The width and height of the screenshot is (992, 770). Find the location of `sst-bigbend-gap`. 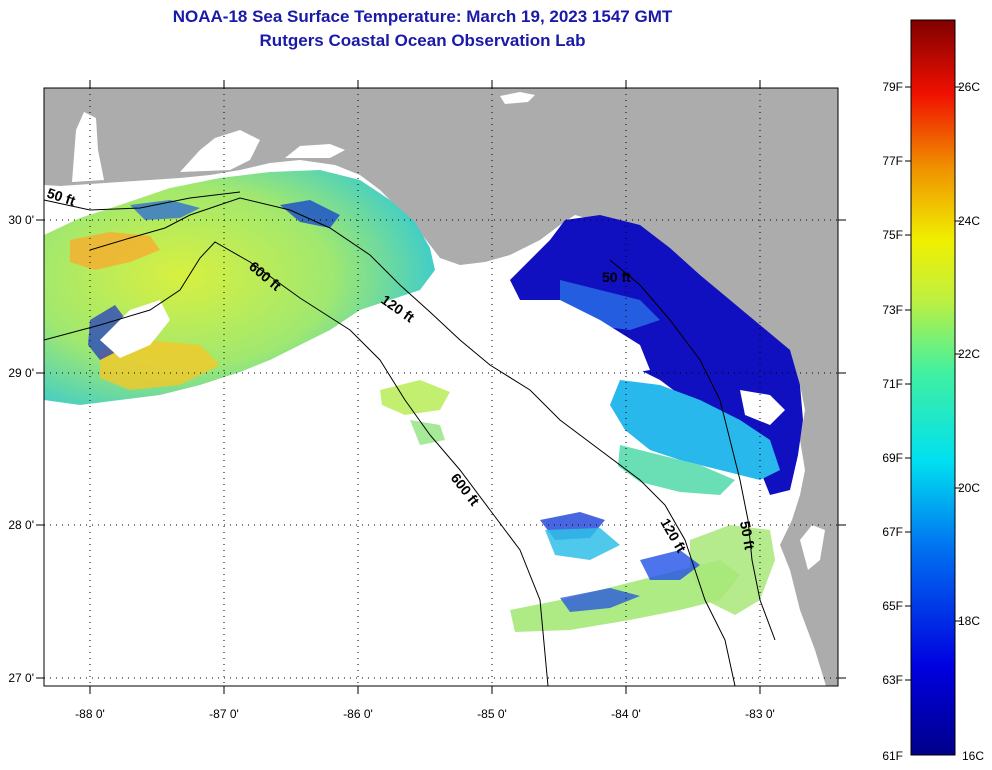

sst-bigbend-gap is located at coordinates (582, 337).